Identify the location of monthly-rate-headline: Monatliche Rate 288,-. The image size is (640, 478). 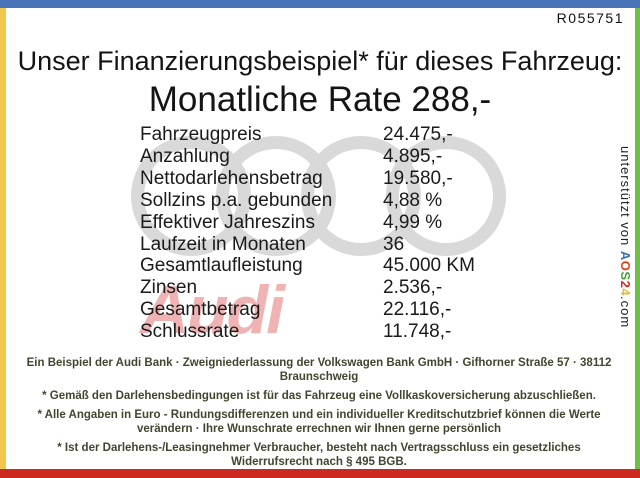
(320, 99).